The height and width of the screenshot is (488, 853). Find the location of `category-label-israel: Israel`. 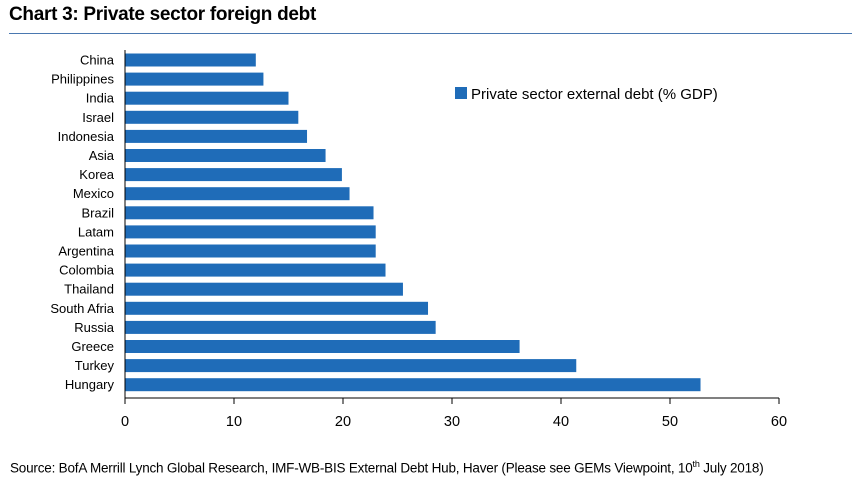

category-label-israel: Israel is located at coordinates (98, 117).